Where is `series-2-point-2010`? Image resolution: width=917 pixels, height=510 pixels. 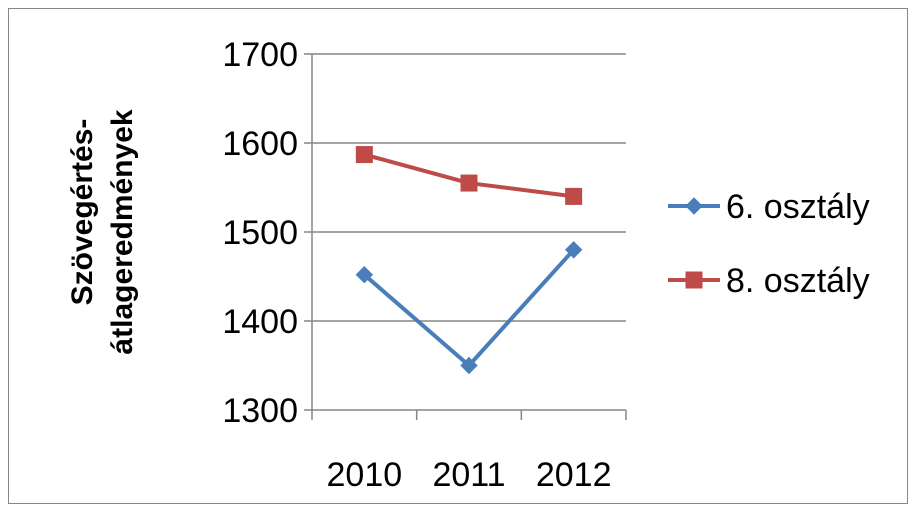
series-2-point-2010 is located at coordinates (364, 155).